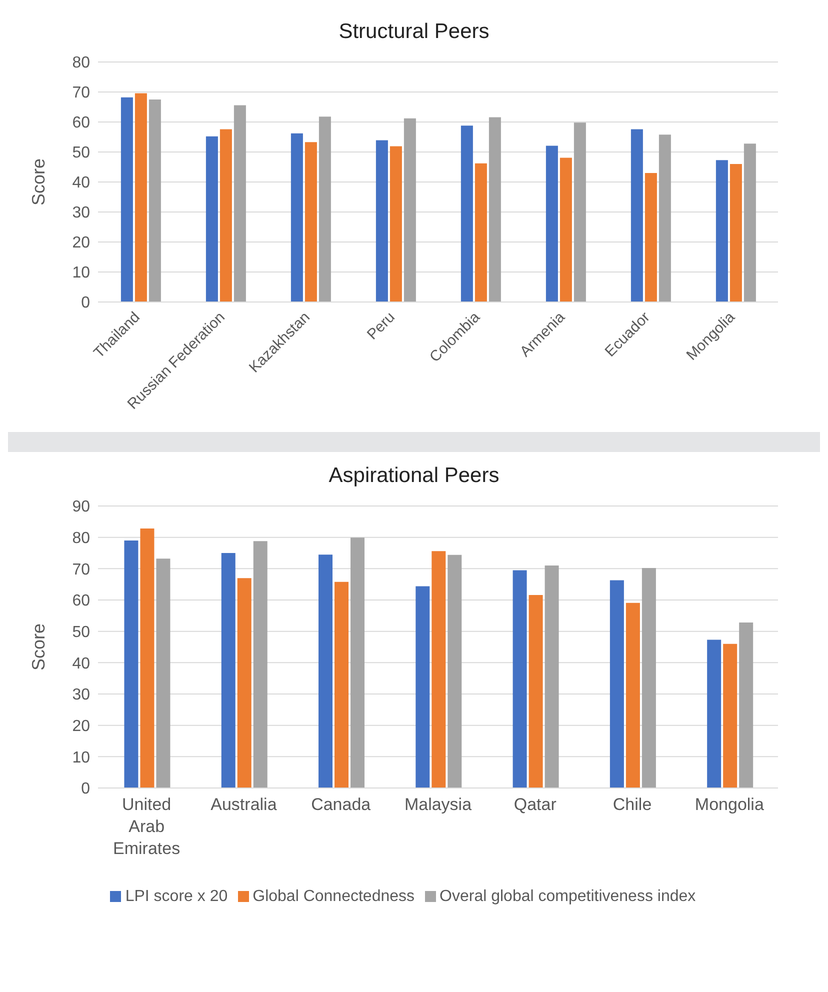 The image size is (828, 992). I want to click on chart-title: Structural Peers, so click(414, 32).